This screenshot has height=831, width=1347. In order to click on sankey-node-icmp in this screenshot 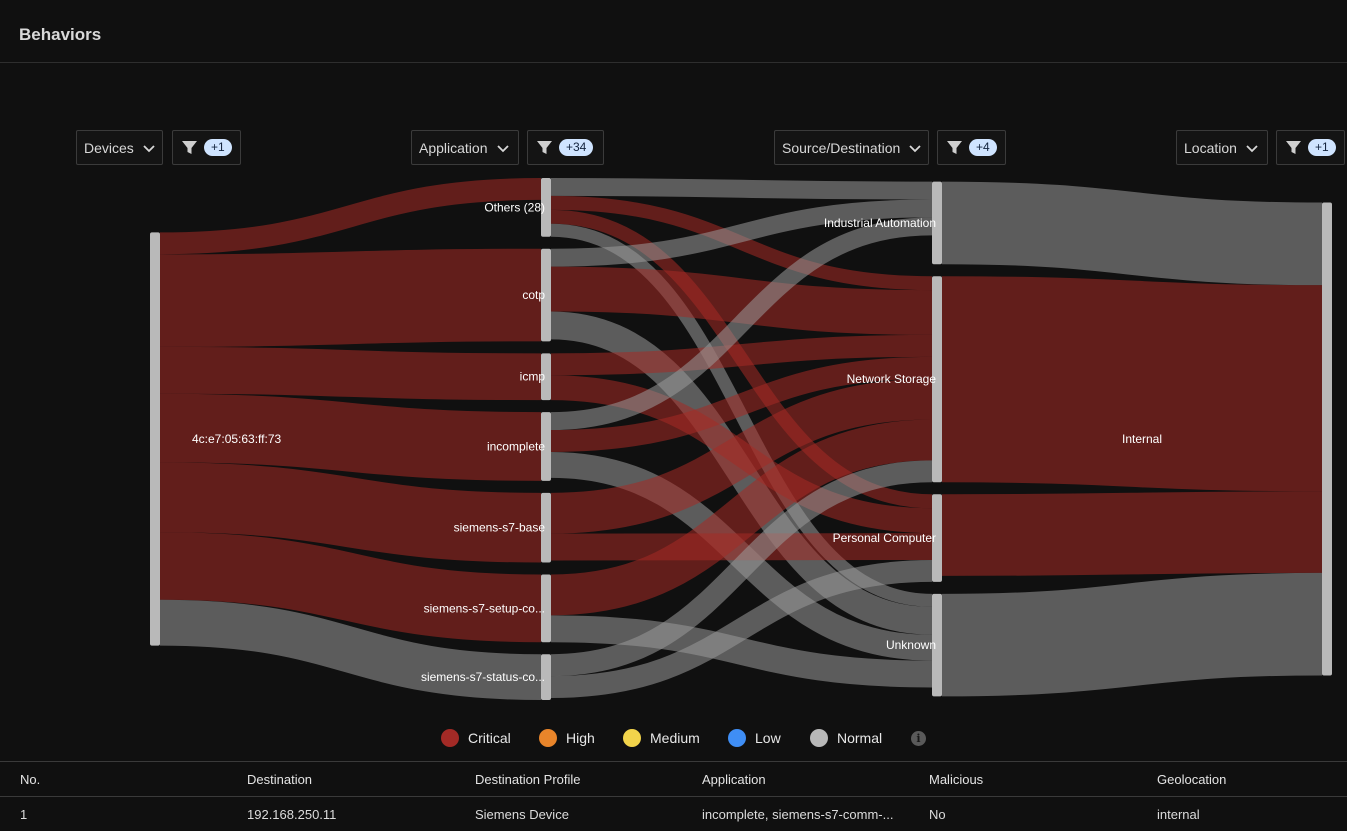, I will do `click(546, 377)`.